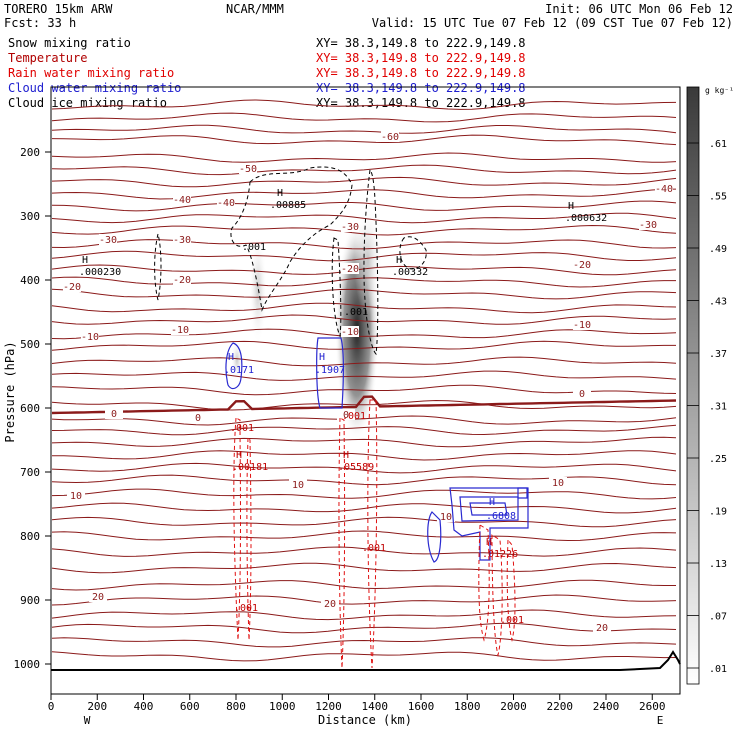 The image size is (740, 740). What do you see at coordinates (399, 260) in the screenshot?
I see `snow-max-h: H` at bounding box center [399, 260].